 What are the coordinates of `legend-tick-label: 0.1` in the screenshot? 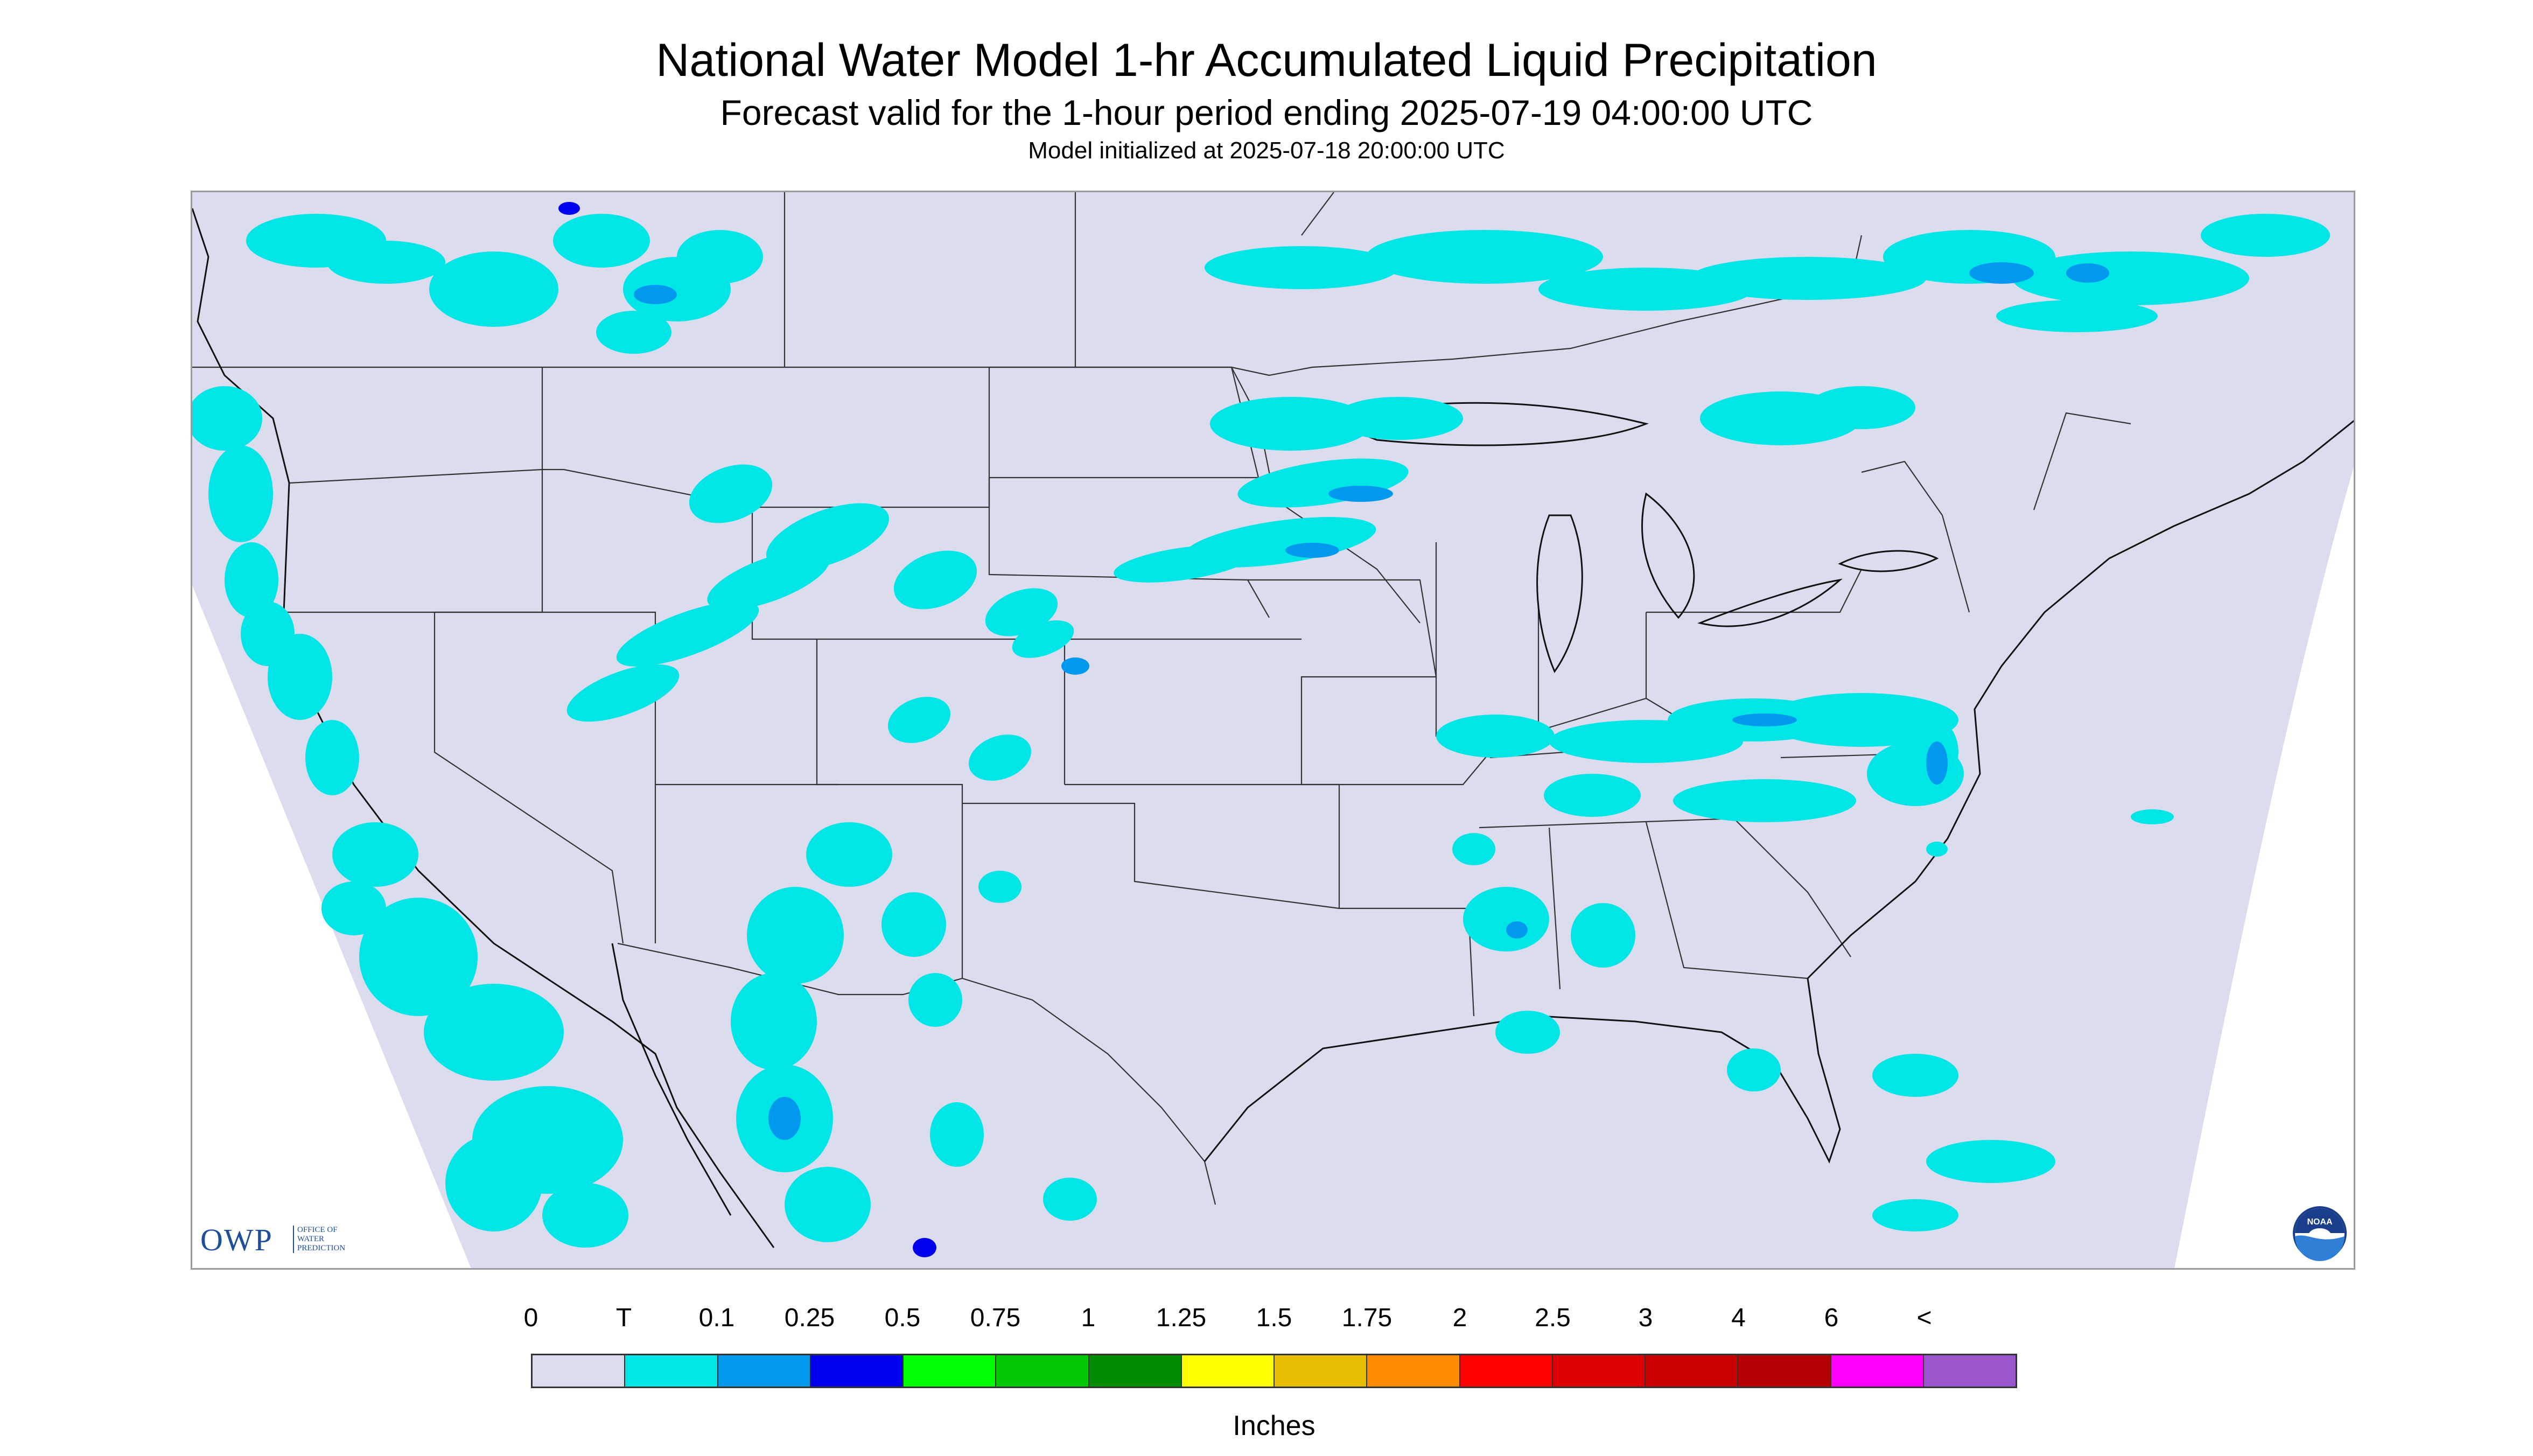 It's located at (716, 1318).